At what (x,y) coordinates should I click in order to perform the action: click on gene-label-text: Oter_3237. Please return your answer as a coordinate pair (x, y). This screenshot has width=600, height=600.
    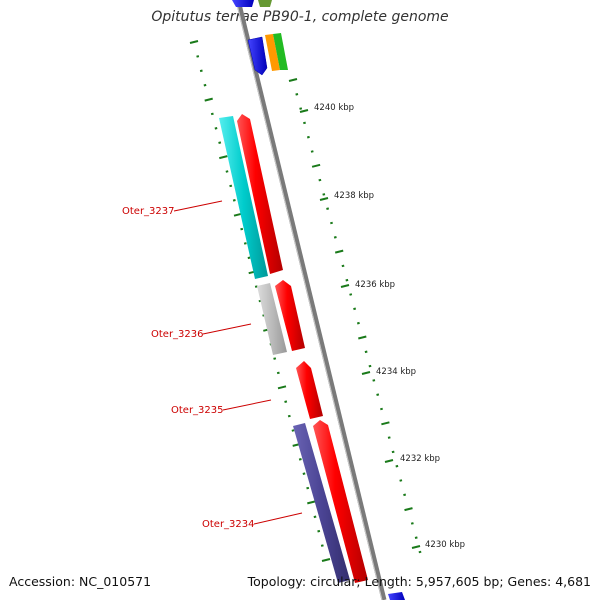
    Looking at the image, I should click on (148, 211).